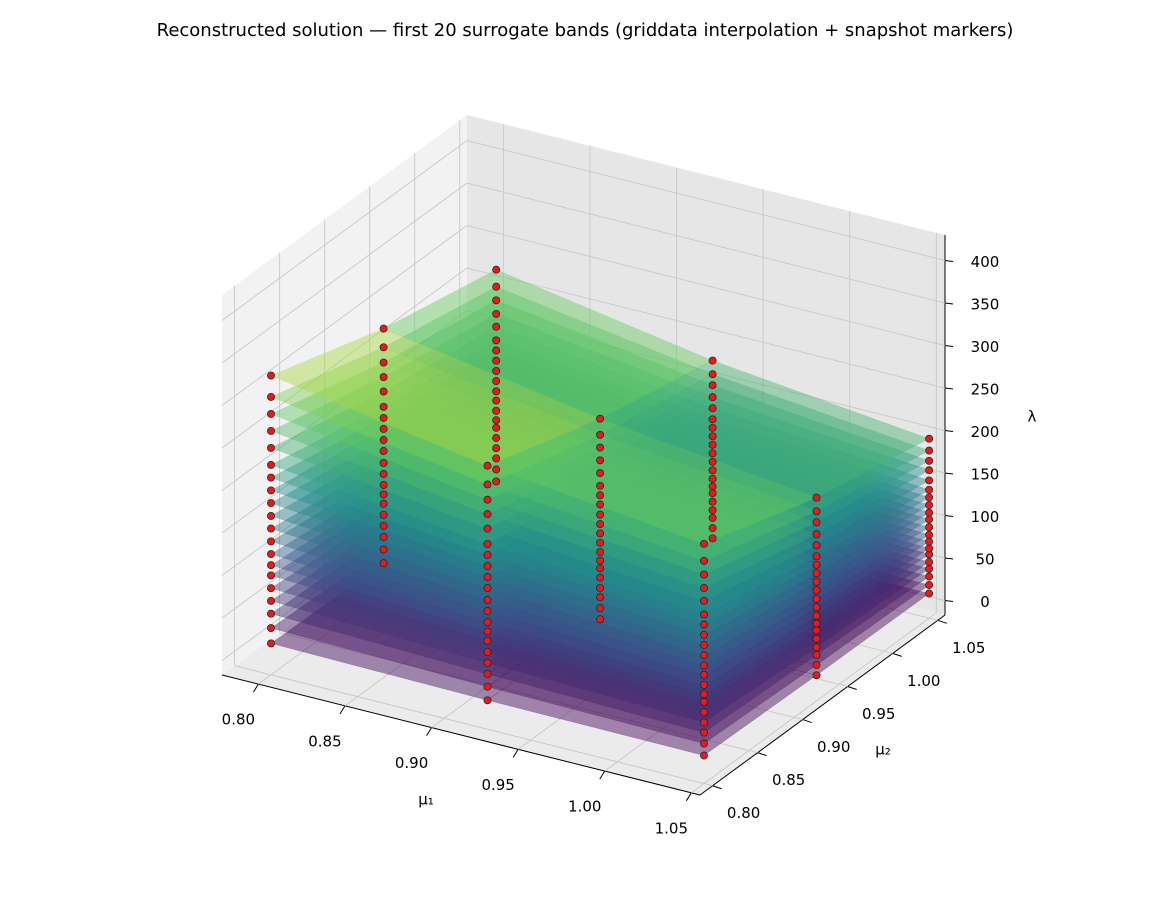  I want to click on x-tick-label: 0.95, so click(497, 785).